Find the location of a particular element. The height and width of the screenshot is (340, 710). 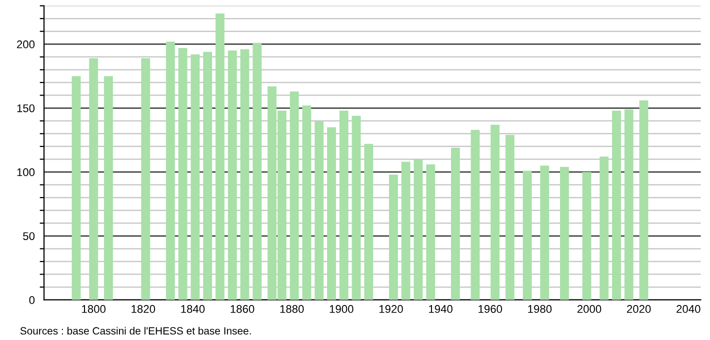

y-tick-label: 200 is located at coordinates (26, 44).